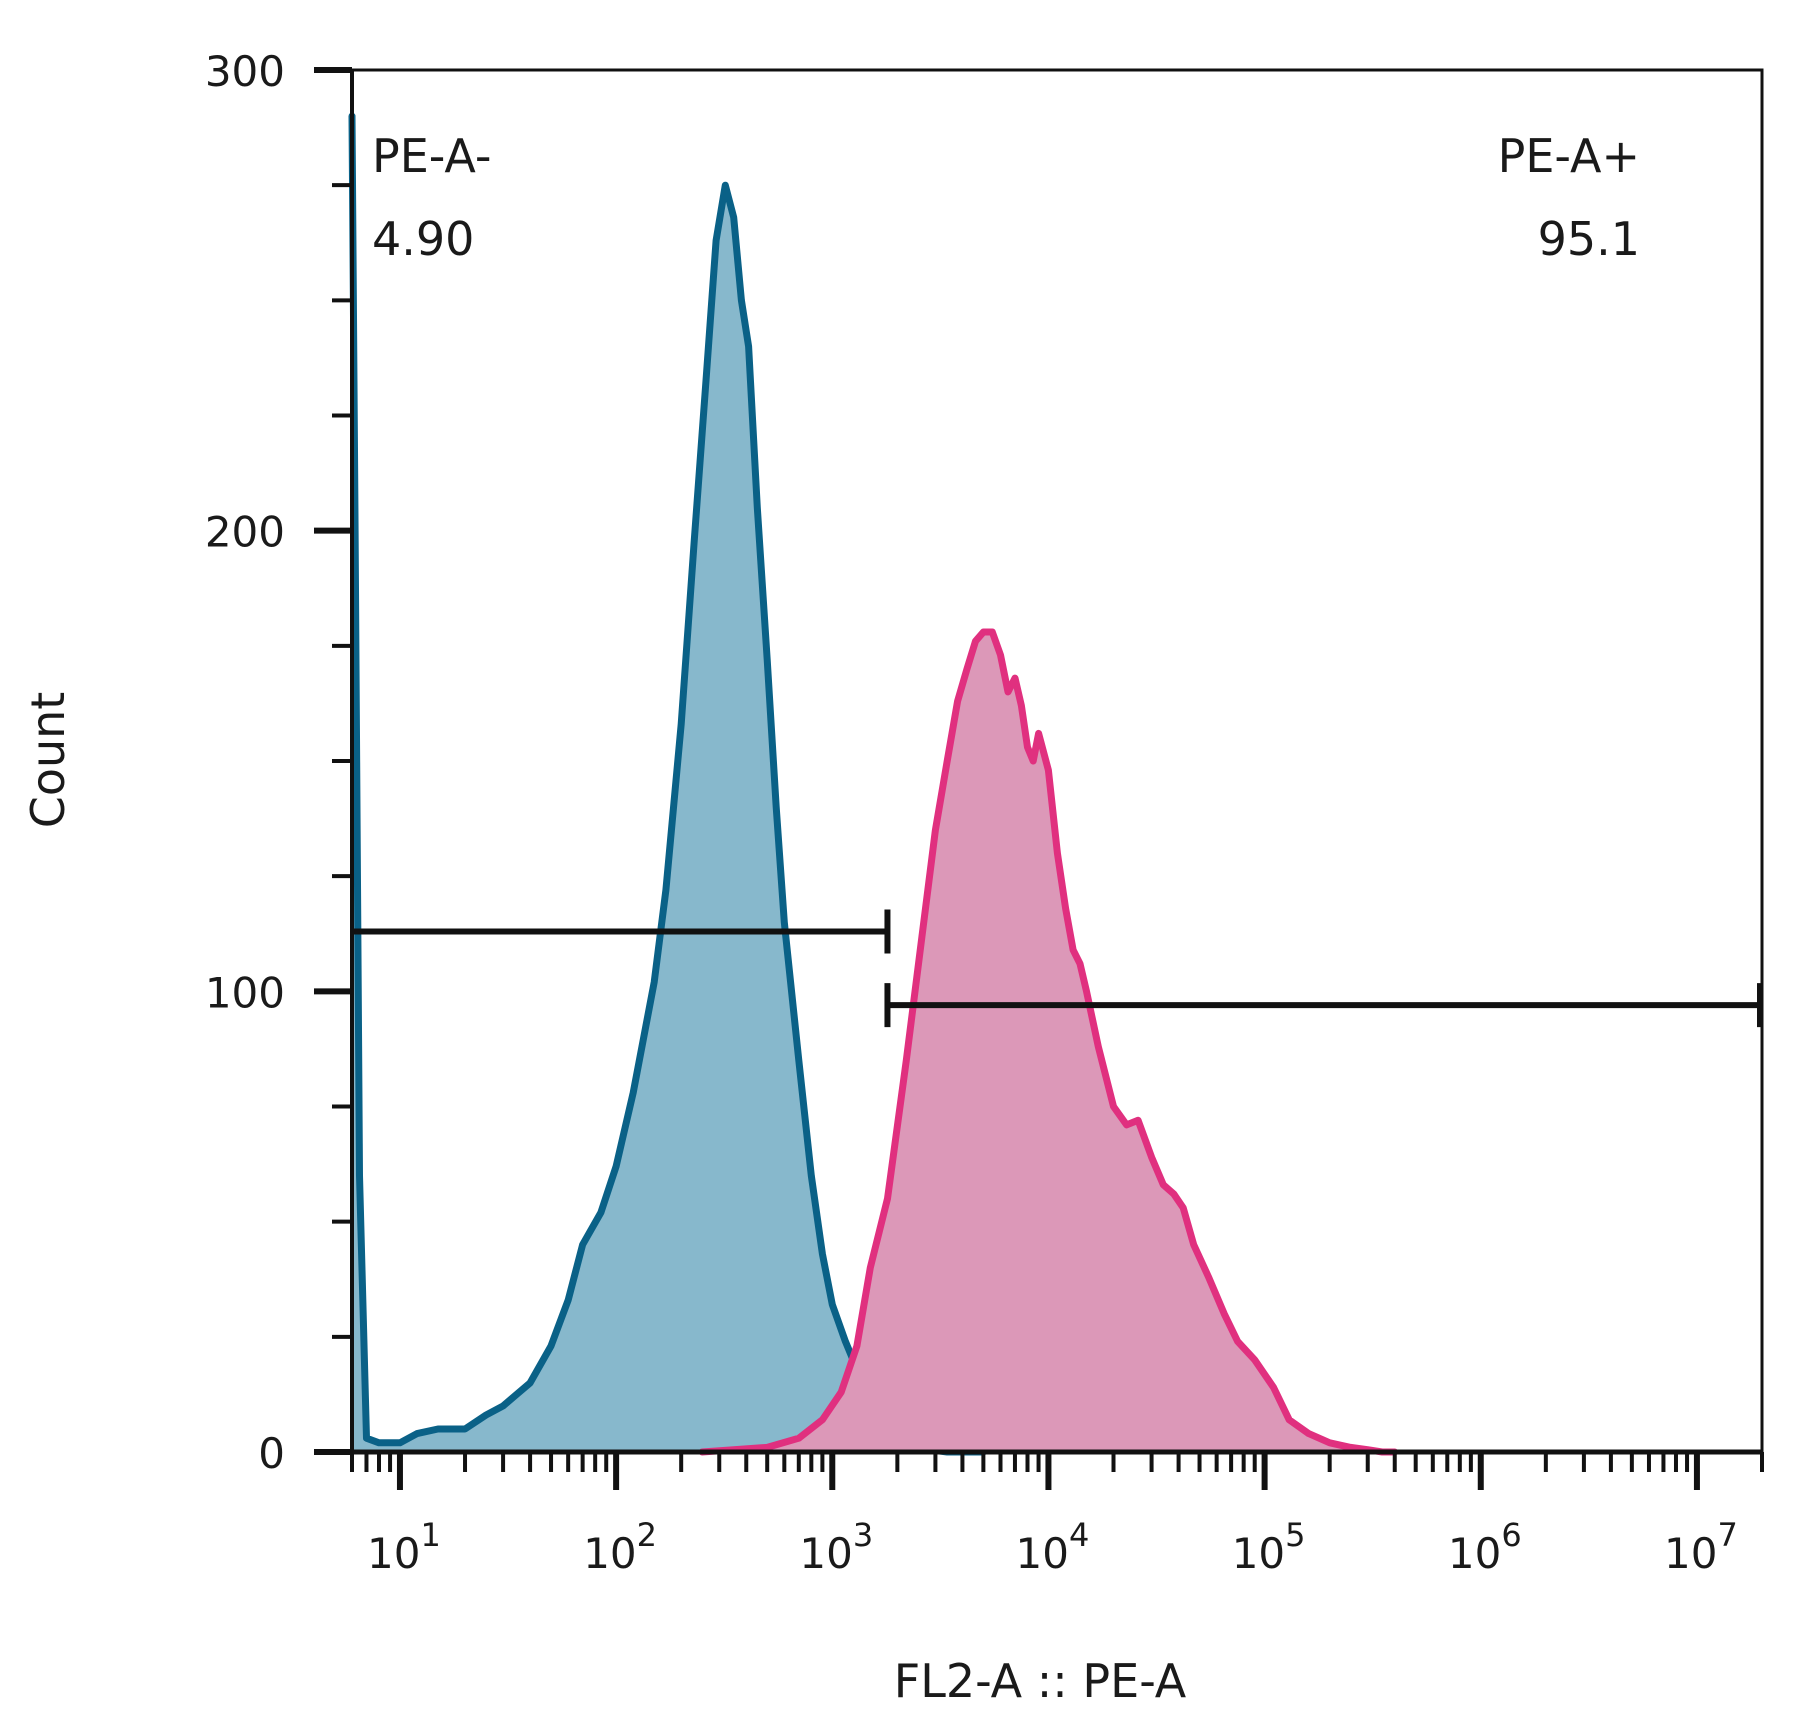 The width and height of the screenshot is (1800, 1729). What do you see at coordinates (1589, 239) in the screenshot?
I see `gate-1-value: 95.1` at bounding box center [1589, 239].